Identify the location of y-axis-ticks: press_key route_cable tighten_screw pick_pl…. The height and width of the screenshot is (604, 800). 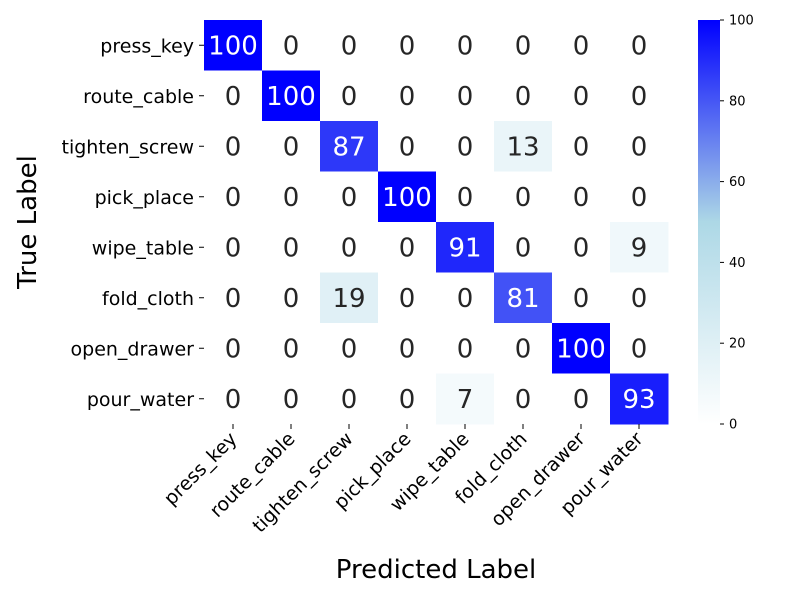
(133, 223).